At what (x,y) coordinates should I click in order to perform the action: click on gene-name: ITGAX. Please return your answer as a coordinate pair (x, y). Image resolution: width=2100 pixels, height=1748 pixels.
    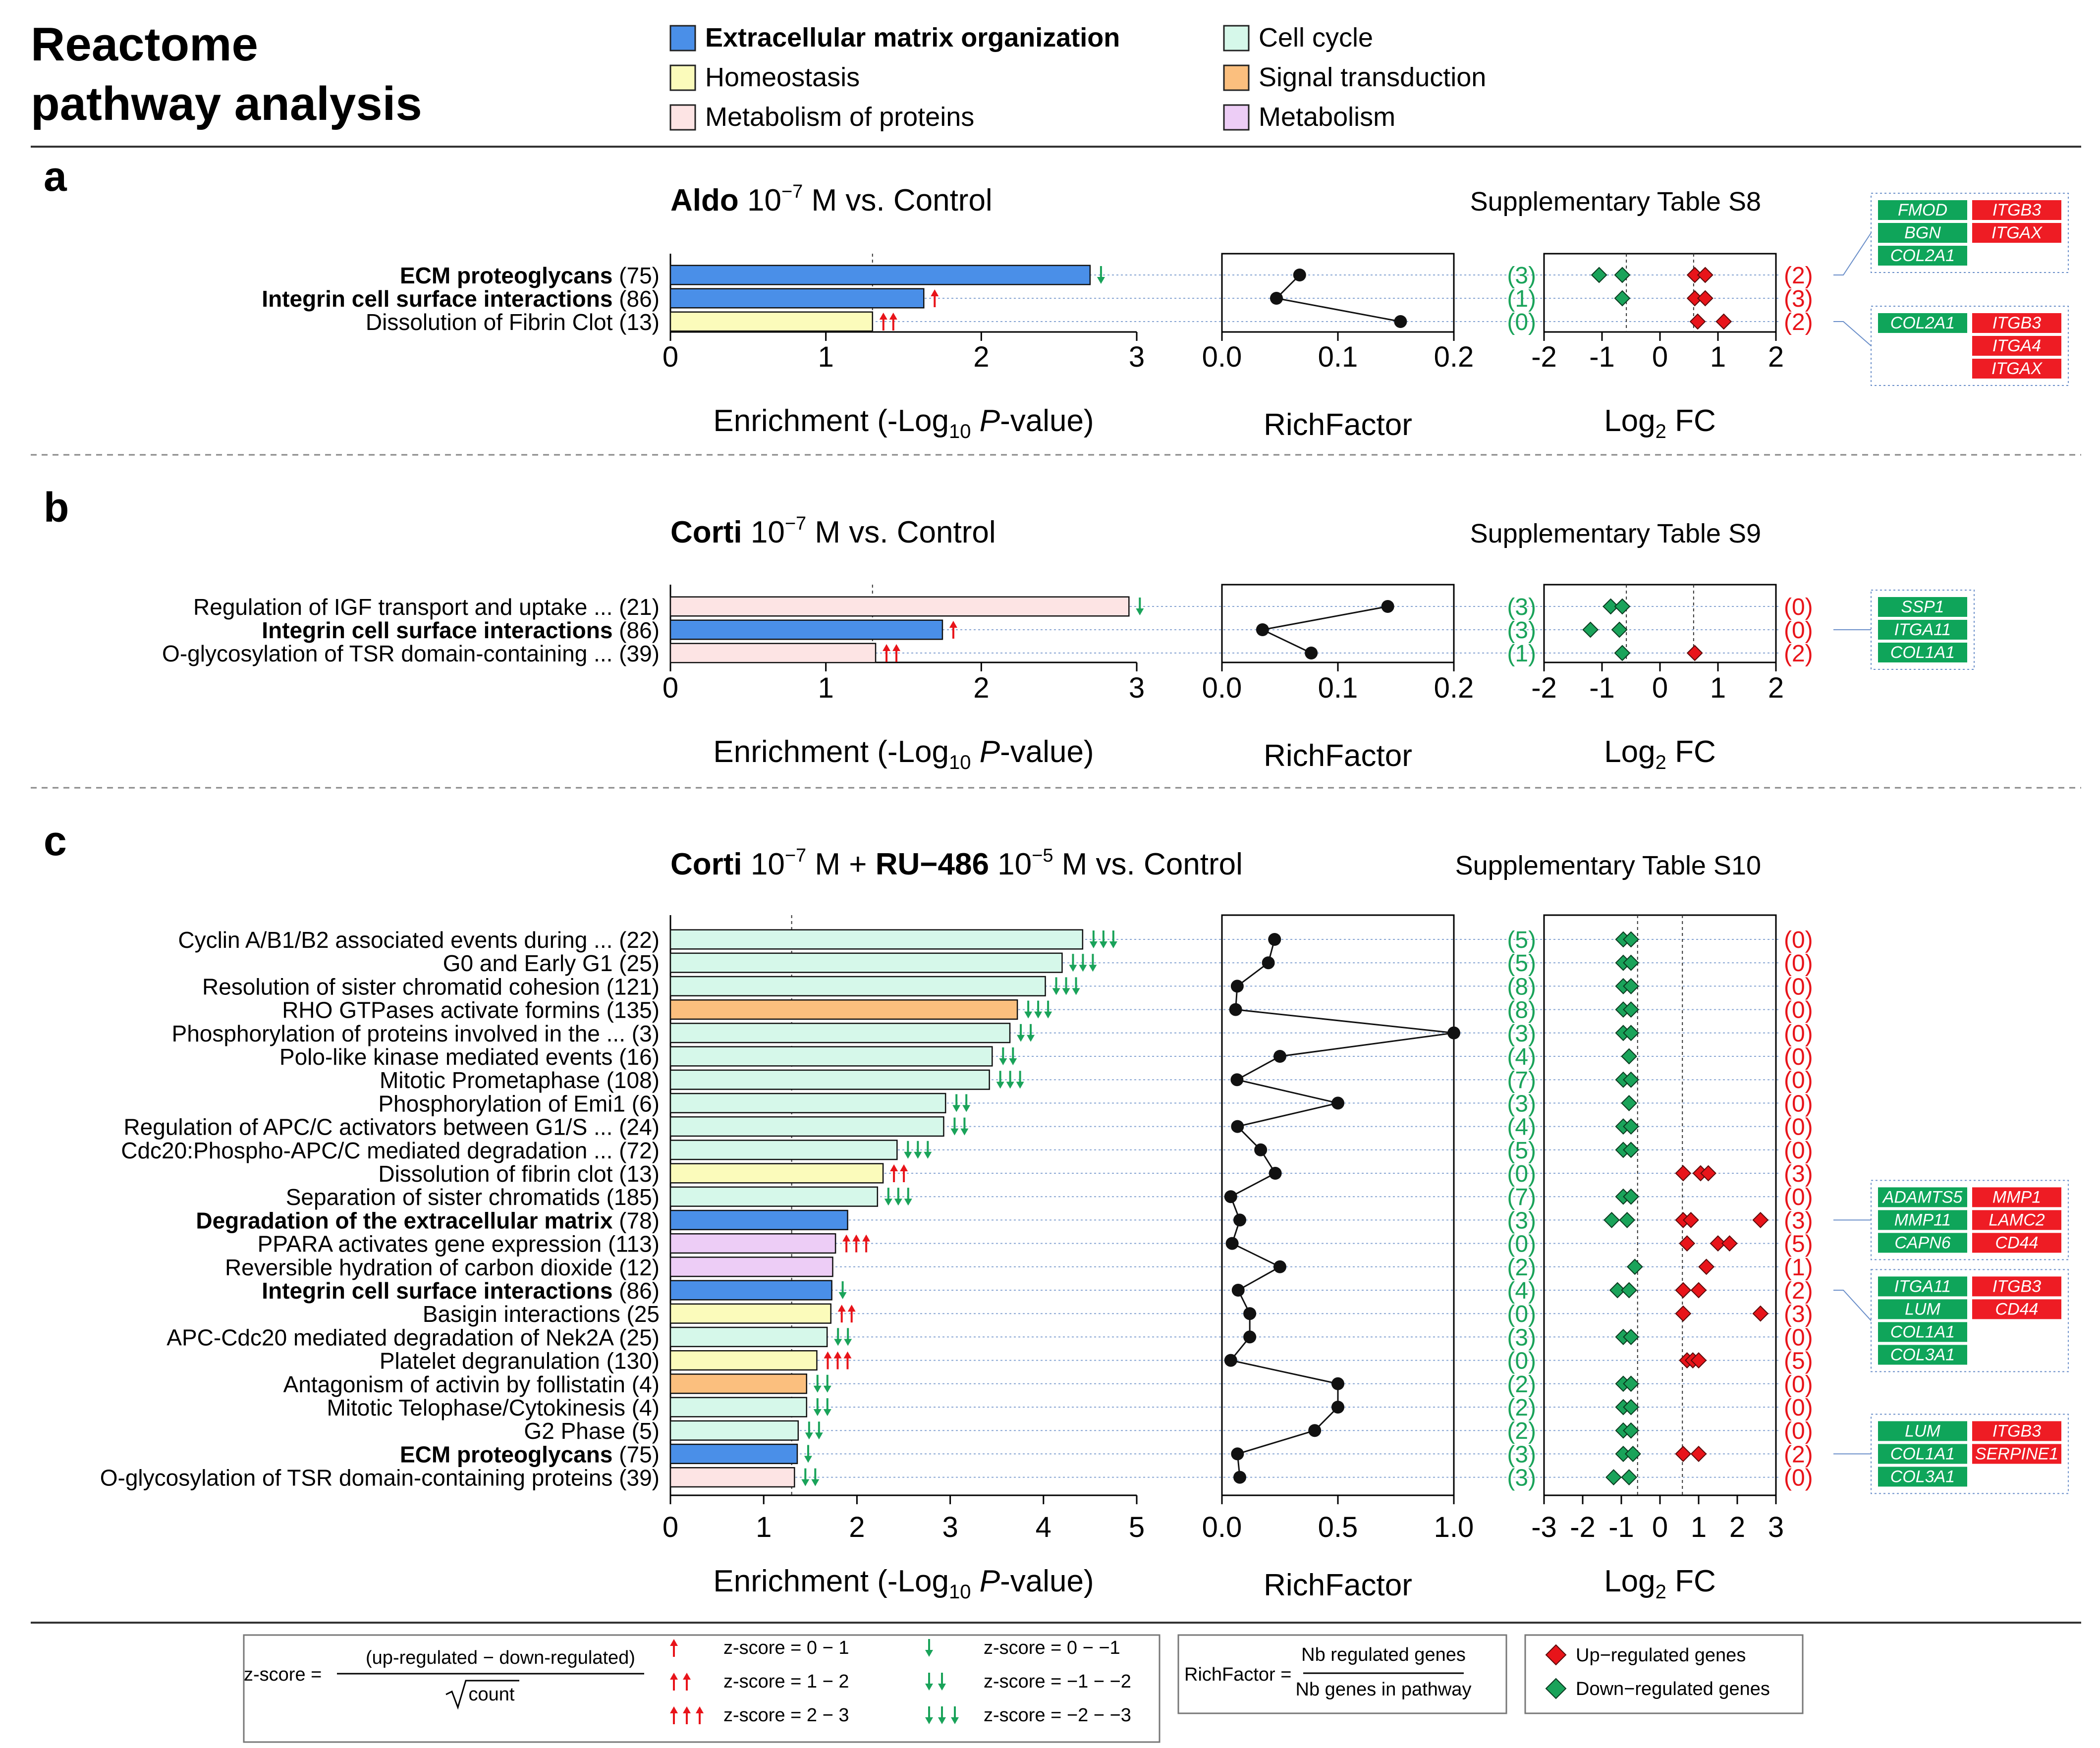
    Looking at the image, I should click on (2017, 368).